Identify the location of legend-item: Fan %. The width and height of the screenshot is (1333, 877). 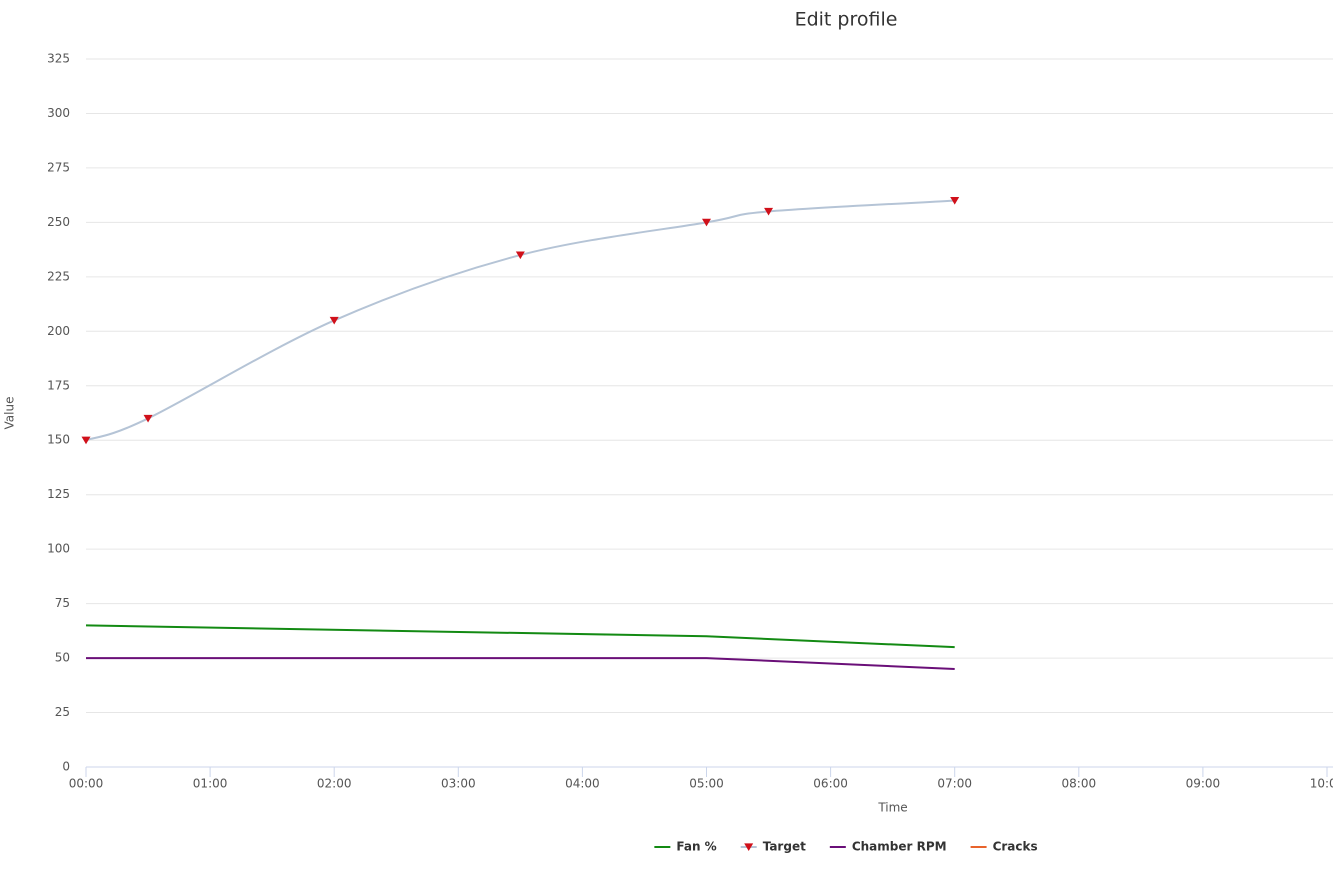
(685, 847).